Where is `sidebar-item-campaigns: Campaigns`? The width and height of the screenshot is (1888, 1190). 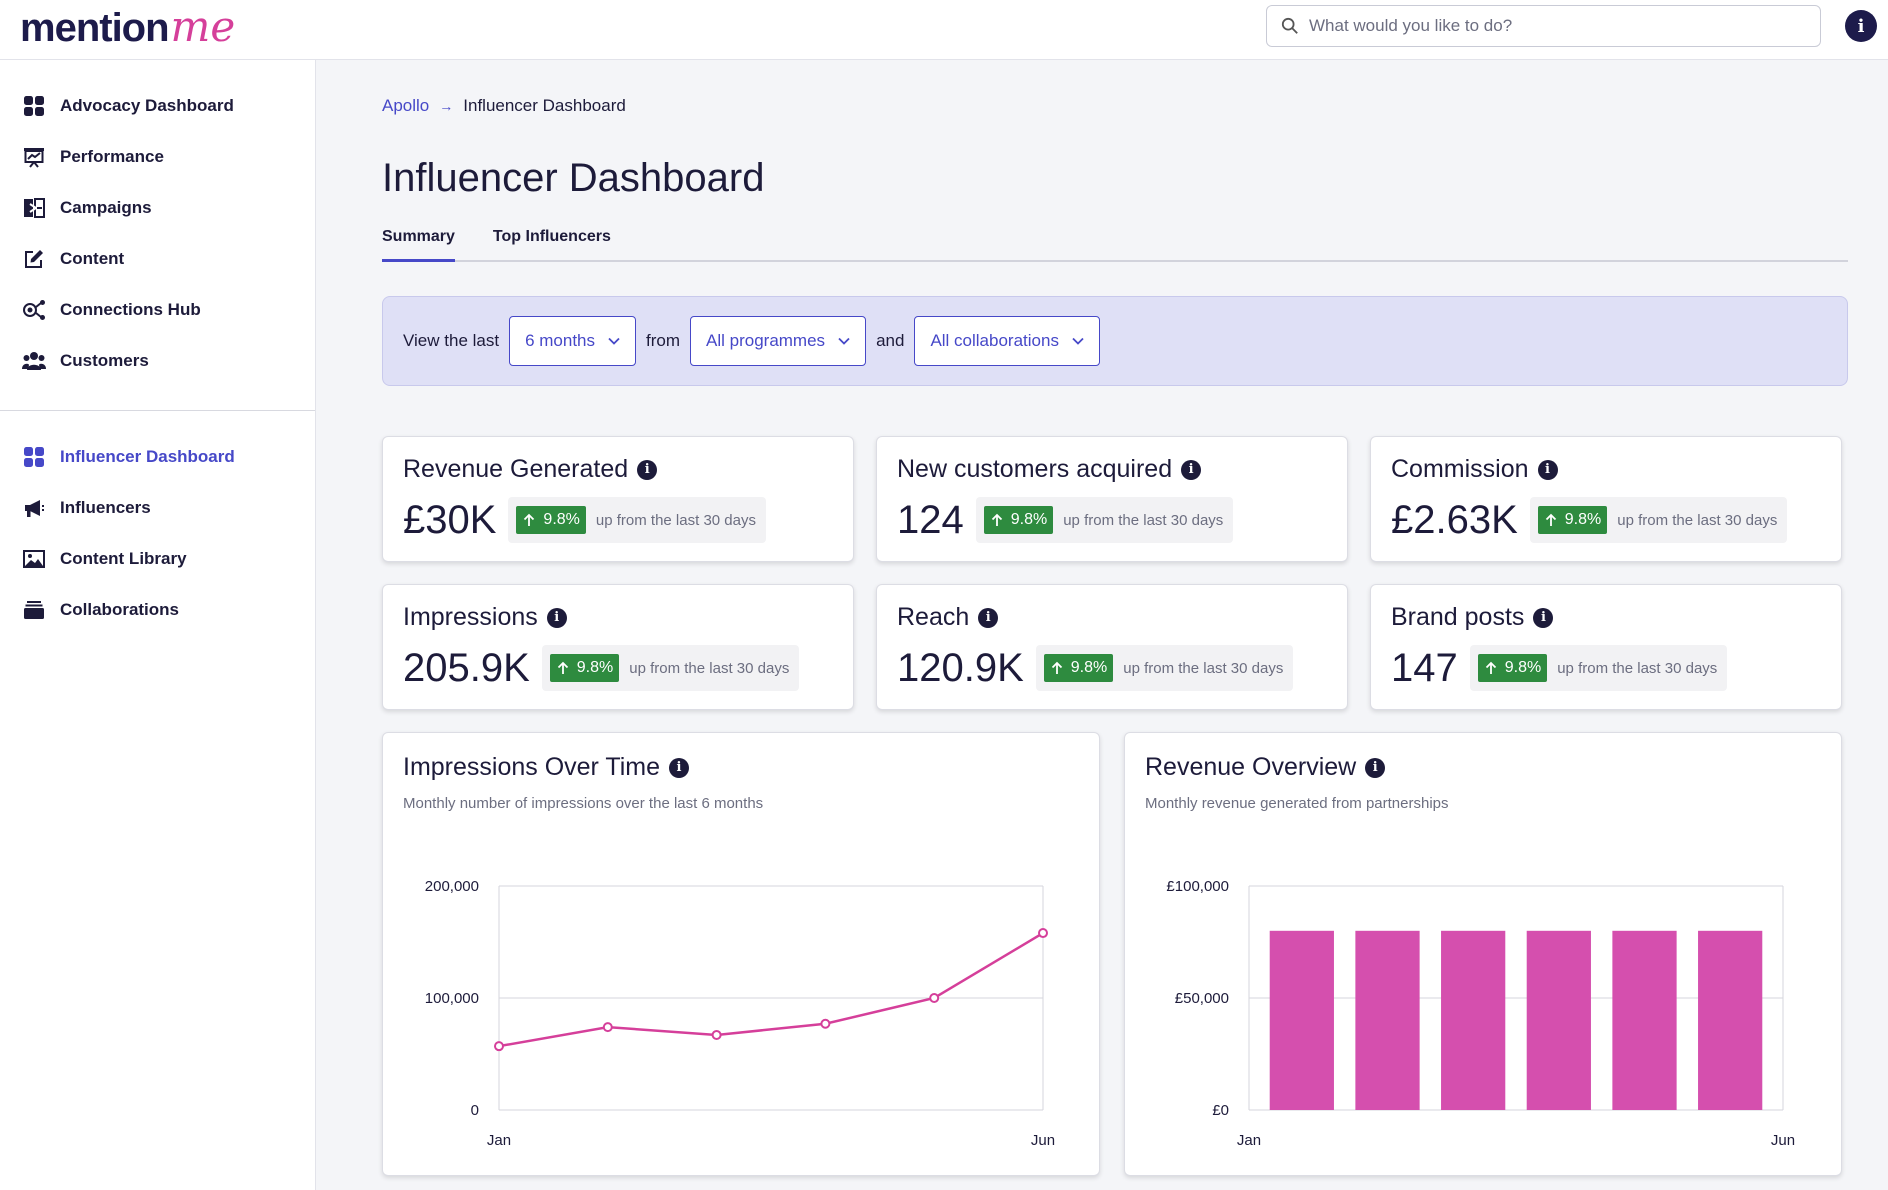 sidebar-item-campaigns: Campaigns is located at coordinates (157, 207).